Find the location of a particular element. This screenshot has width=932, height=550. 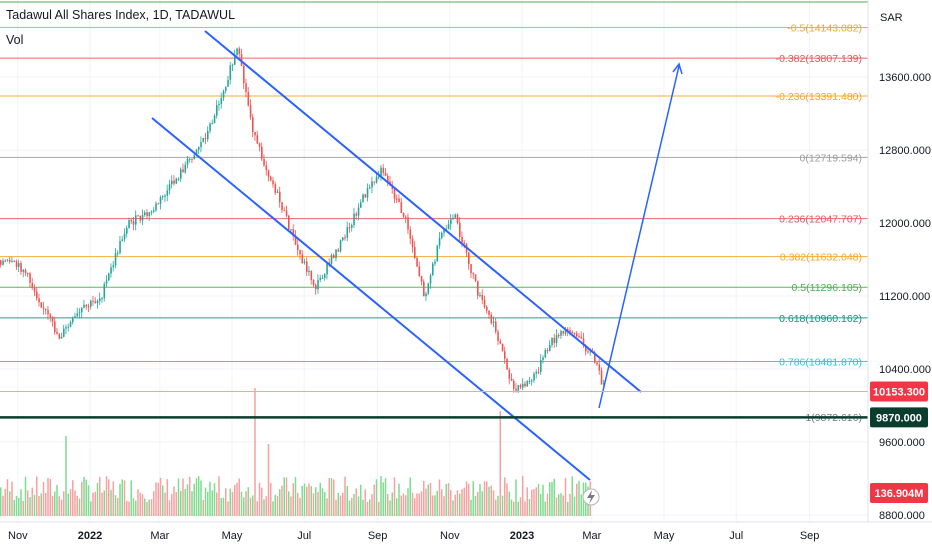

time-axis-panel is located at coordinates (466, 536).